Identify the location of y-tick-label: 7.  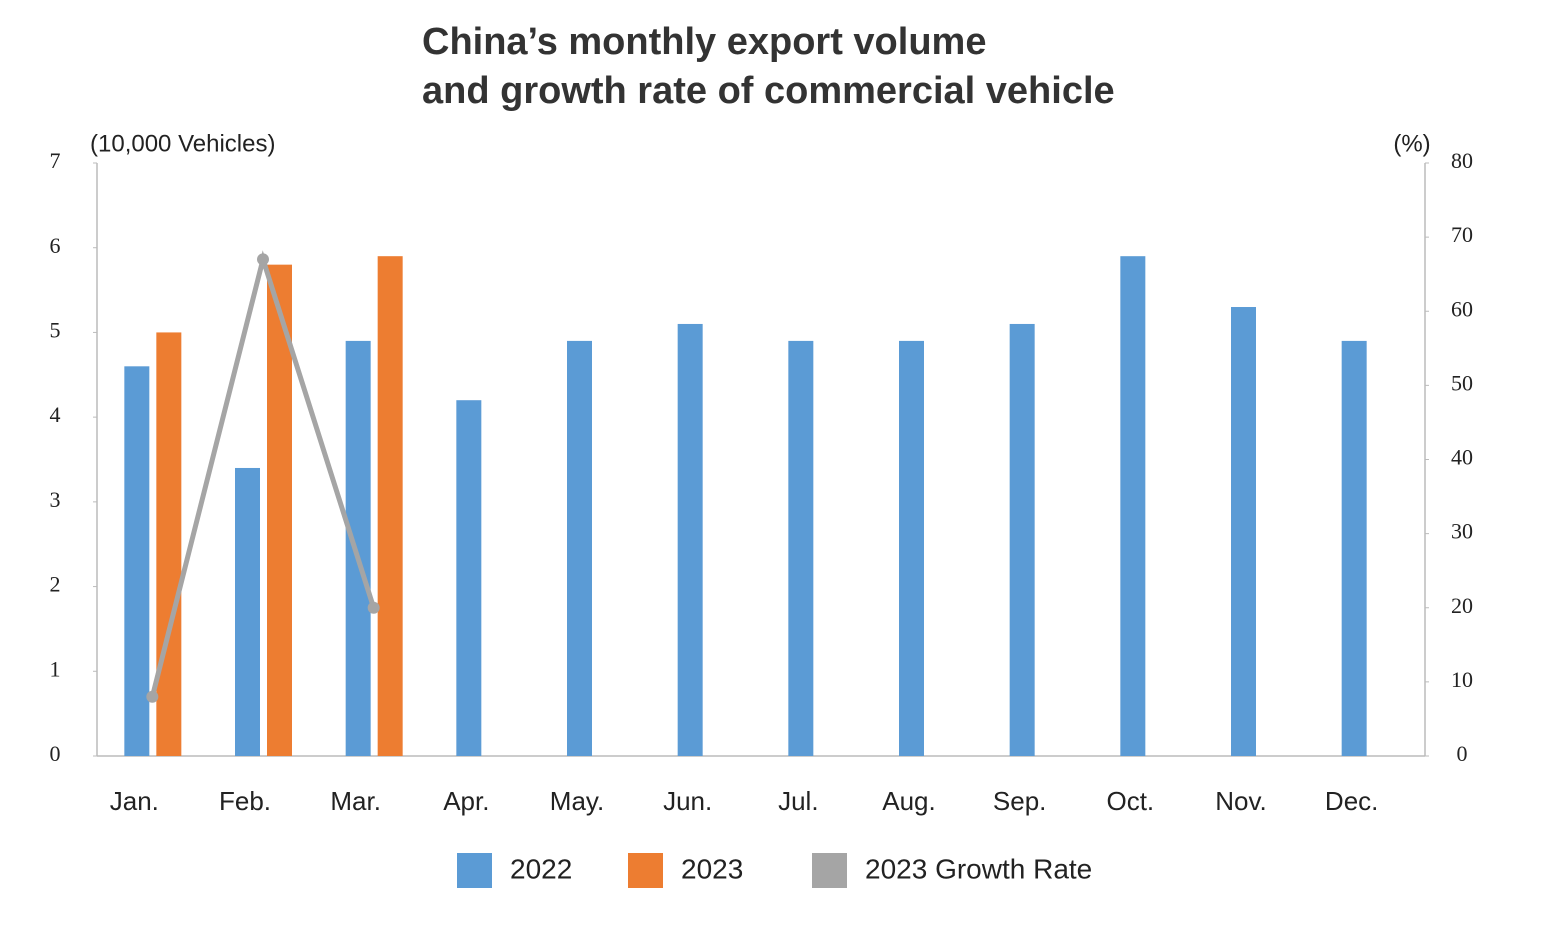
(55, 160).